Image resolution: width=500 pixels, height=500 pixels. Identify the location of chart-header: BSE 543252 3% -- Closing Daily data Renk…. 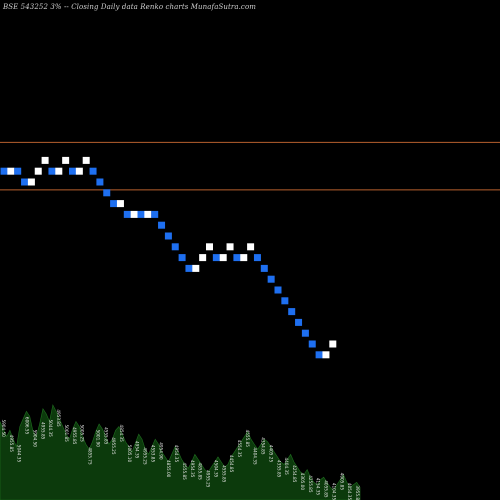
(130, 7).